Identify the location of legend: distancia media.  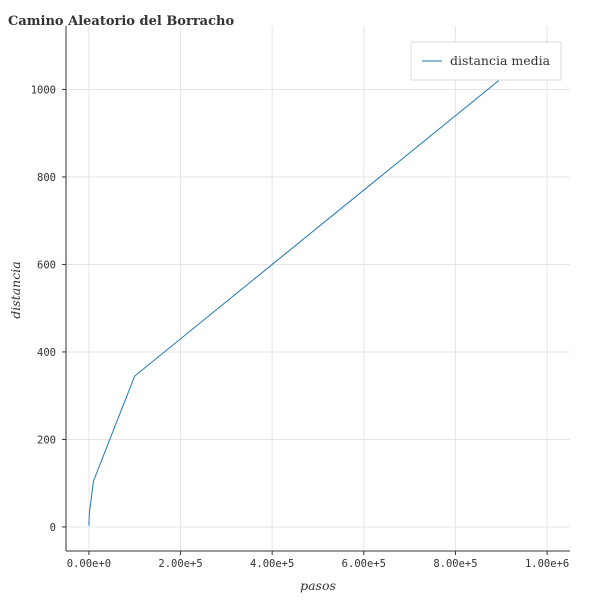
(486, 61).